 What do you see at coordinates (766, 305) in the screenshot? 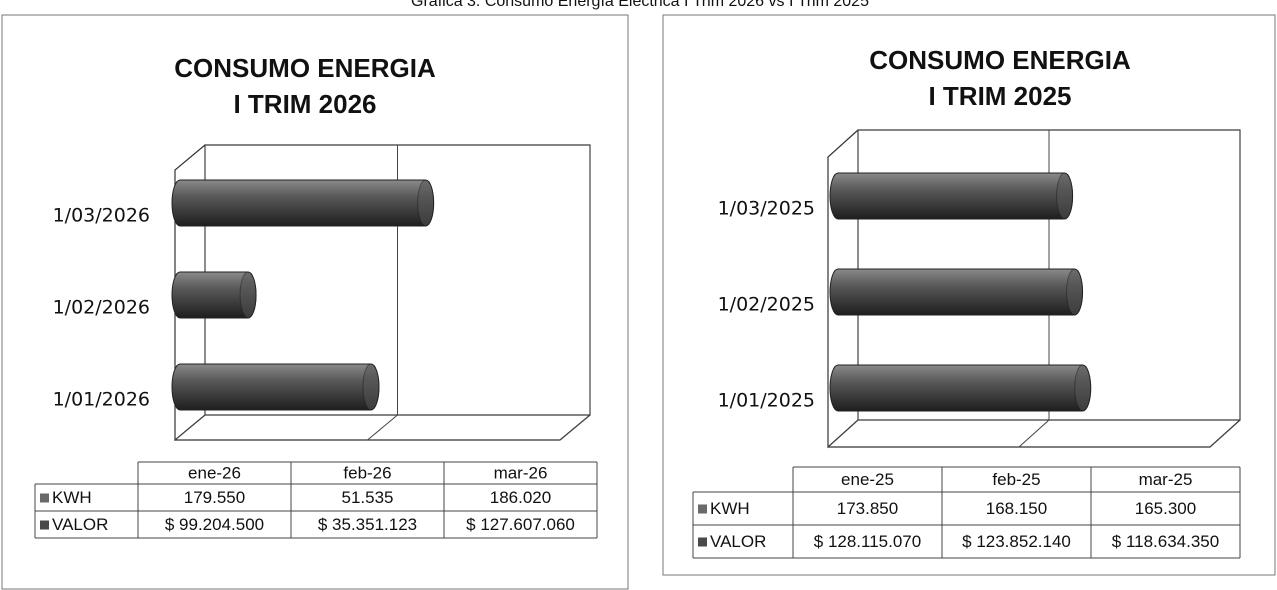
I see `category-label: 1/02/2025` at bounding box center [766, 305].